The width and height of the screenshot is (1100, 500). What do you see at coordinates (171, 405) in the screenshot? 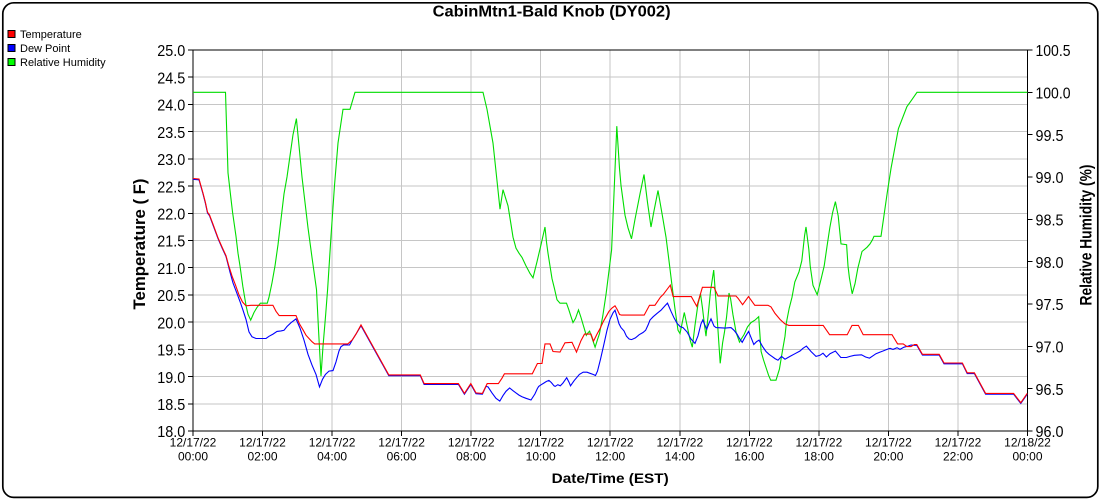
I see `svg-text: 18.5` at bounding box center [171, 405].